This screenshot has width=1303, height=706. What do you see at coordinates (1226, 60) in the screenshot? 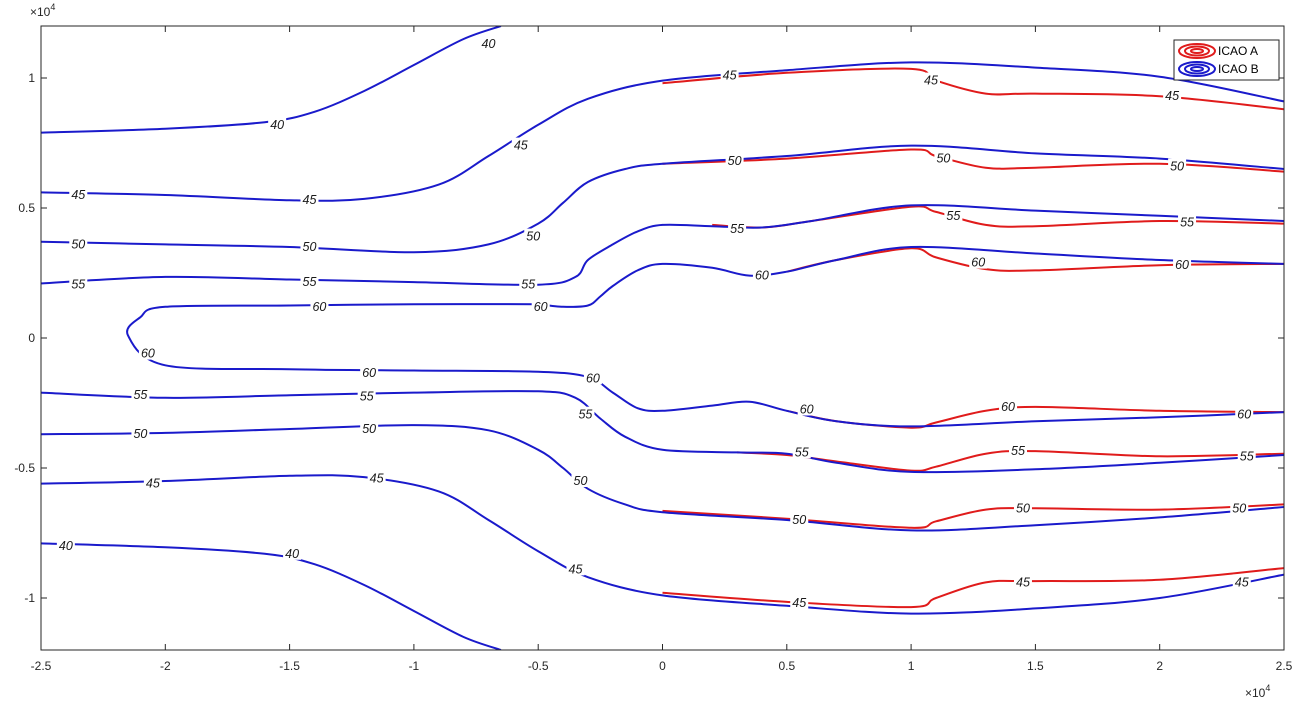
I see `legend: ICAO A ICAO B` at bounding box center [1226, 60].